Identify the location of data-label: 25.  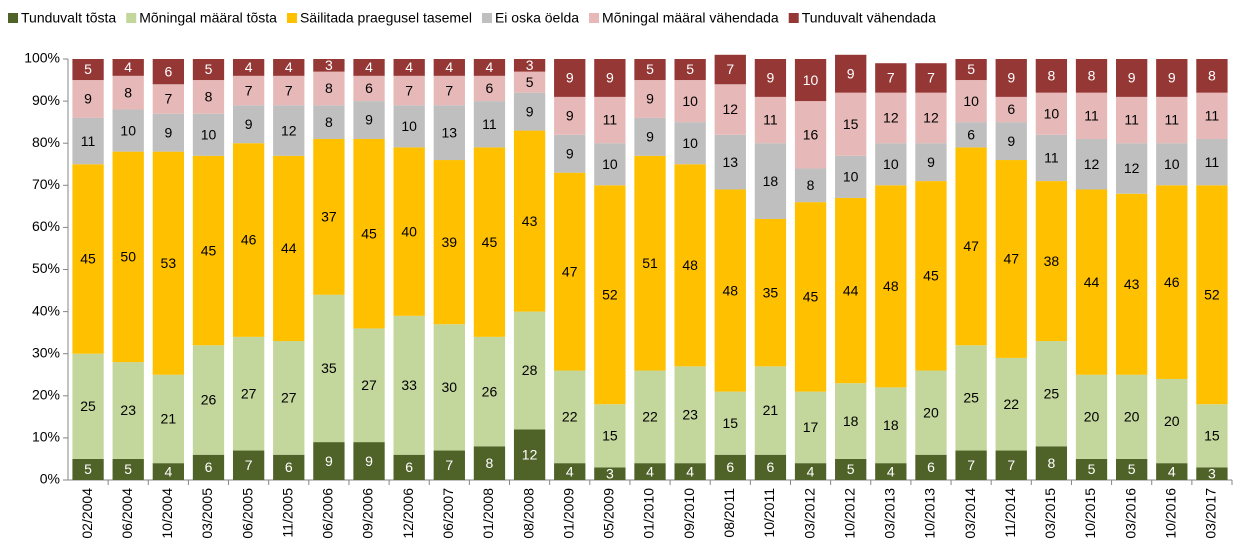
(1052, 393).